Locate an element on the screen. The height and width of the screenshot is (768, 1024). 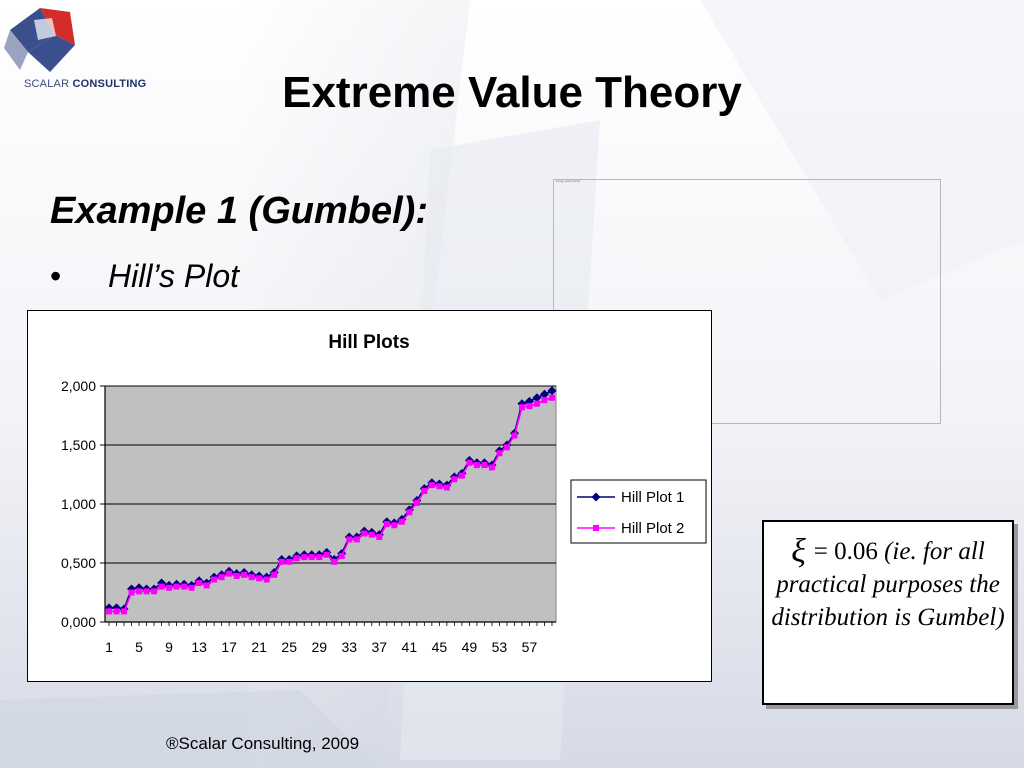
x-tick-label: 41 is located at coordinates (410, 647).